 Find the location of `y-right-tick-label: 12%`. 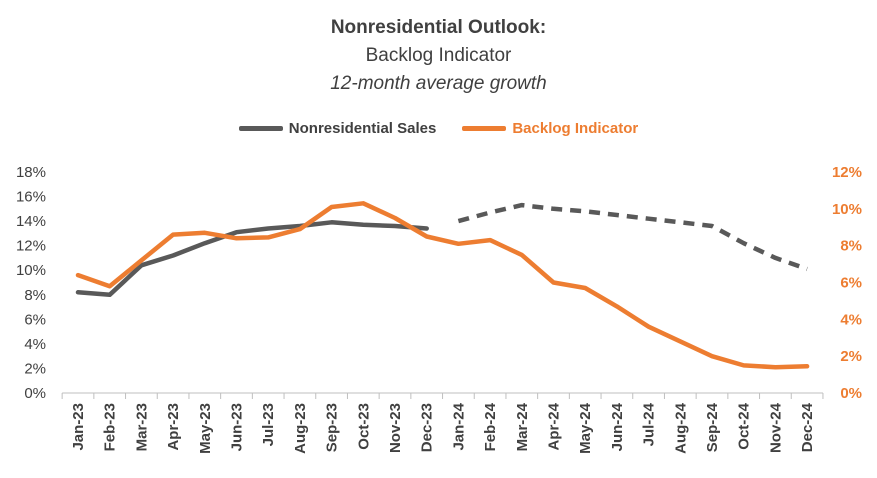

y-right-tick-label: 12% is located at coordinates (847, 172).